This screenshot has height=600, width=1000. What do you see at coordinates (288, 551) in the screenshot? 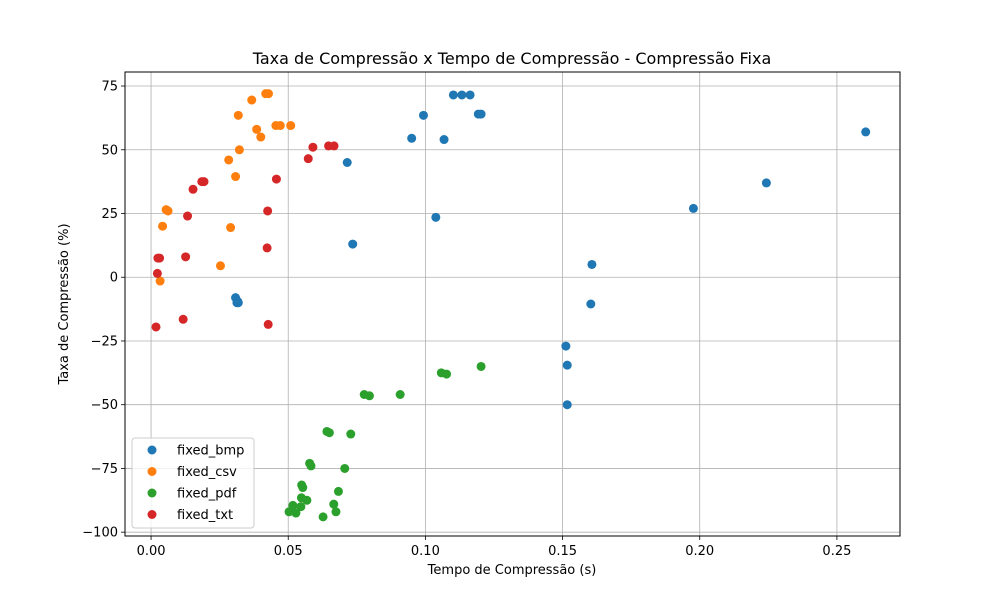
I see `x-tick-label: 0.05` at bounding box center [288, 551].